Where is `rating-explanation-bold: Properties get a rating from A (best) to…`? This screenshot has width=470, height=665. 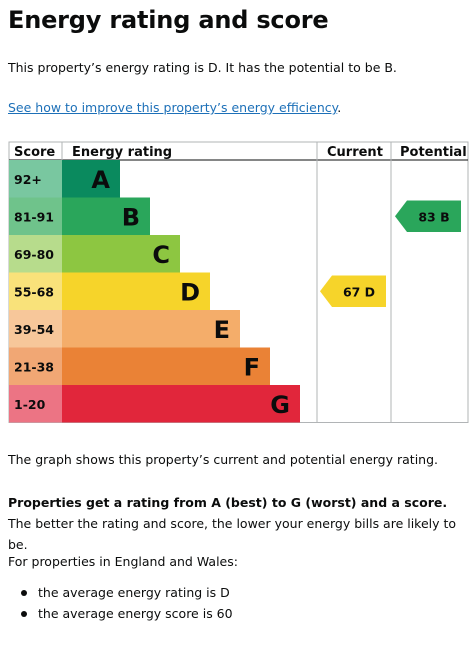
rating-explanation-bold: Properties get a rating from A (best) to… is located at coordinates (228, 502).